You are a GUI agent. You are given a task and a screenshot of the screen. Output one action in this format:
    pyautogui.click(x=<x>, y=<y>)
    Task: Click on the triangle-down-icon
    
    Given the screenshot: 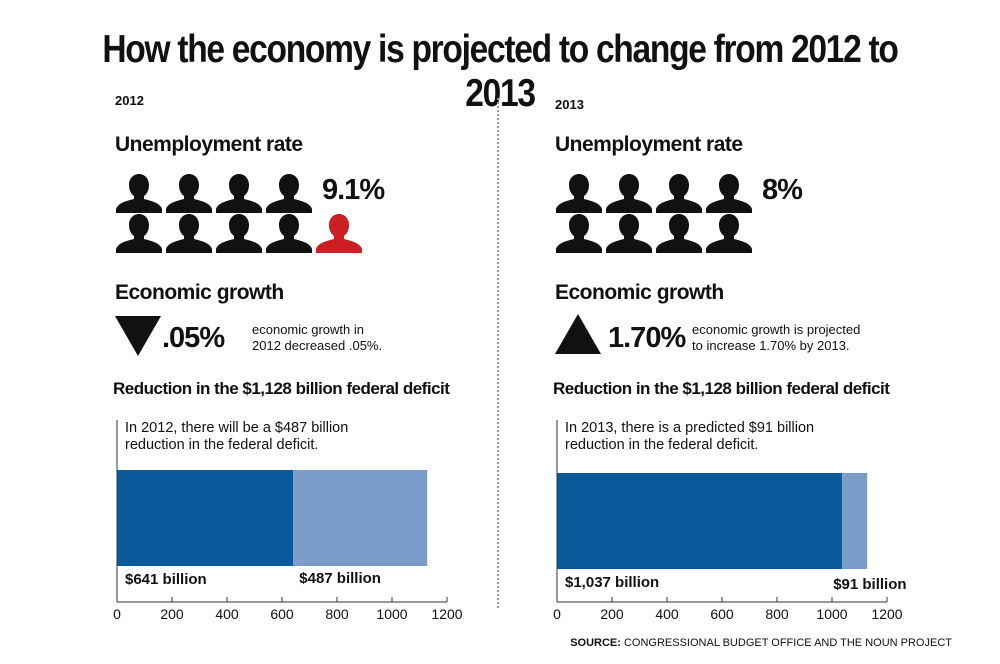 What is the action you would take?
    pyautogui.click(x=138, y=336)
    